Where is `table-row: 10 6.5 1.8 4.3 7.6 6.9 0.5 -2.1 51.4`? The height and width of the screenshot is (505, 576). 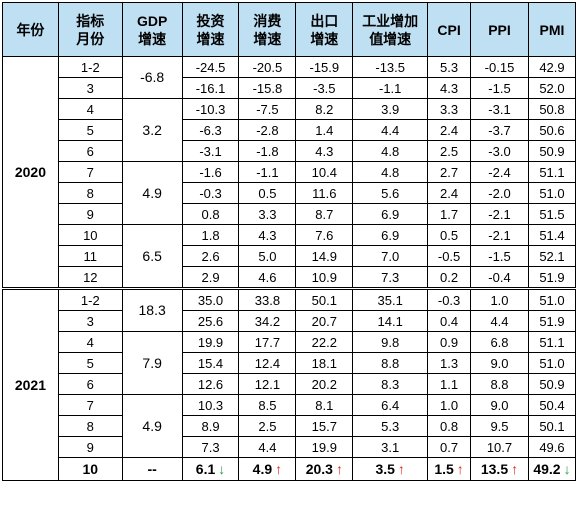 table-row: 10 6.5 1.8 4.3 7.6 6.9 0.5 -2.1 51.4 is located at coordinates (289, 256).